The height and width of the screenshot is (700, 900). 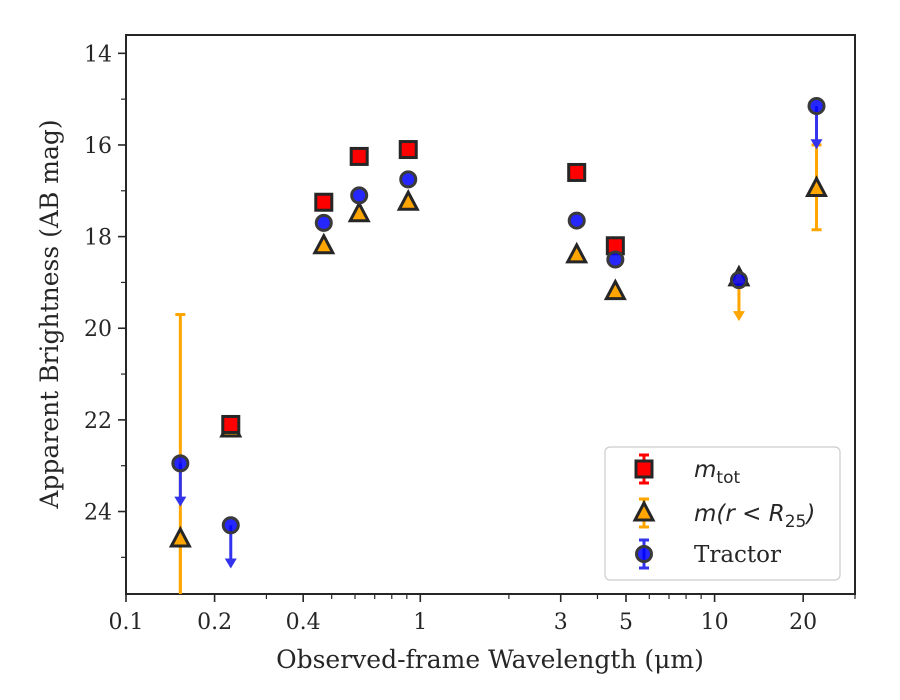 I want to click on legend-label-main: m, so click(x=705, y=470).